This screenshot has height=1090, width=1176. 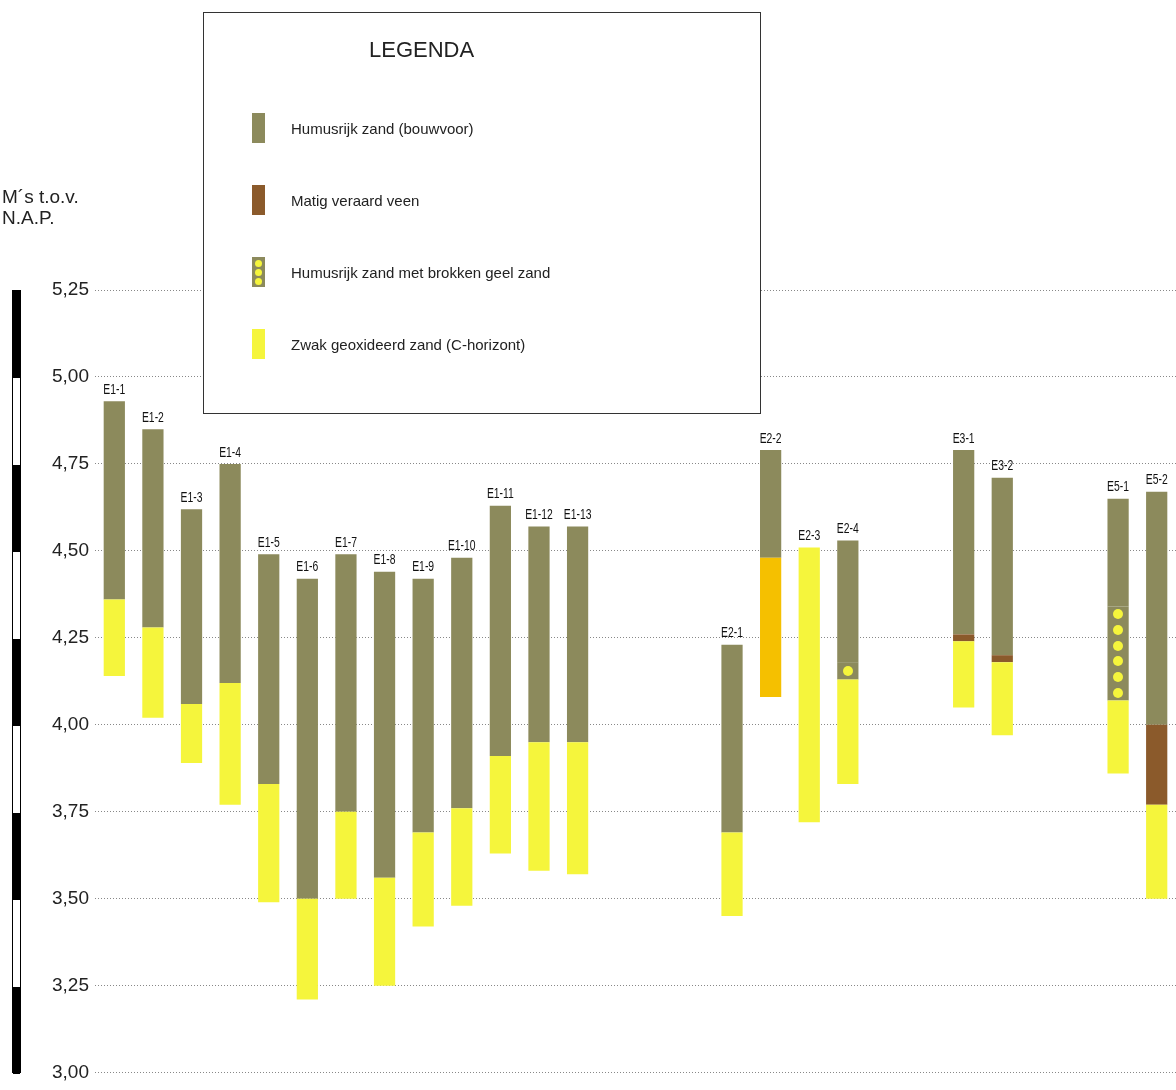 What do you see at coordinates (307, 566) in the screenshot?
I see `x-tick-label: E1-6` at bounding box center [307, 566].